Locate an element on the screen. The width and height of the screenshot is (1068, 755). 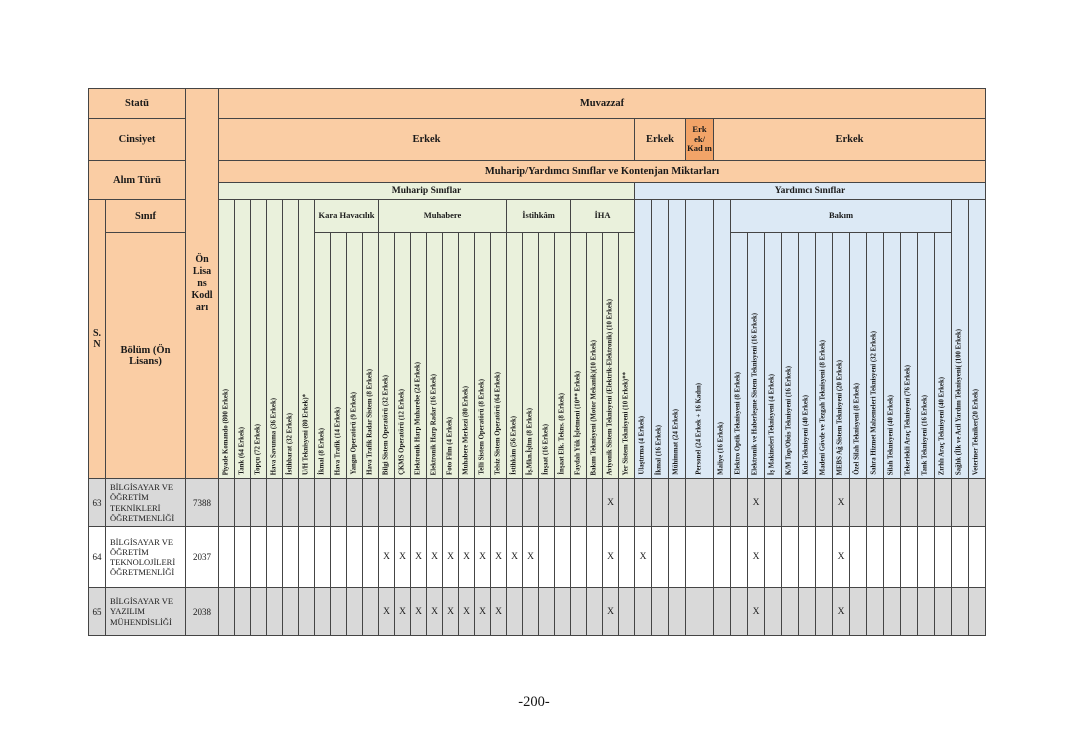
class-column-header: İkmal (16 Erkek) is located at coordinates (660, 339).